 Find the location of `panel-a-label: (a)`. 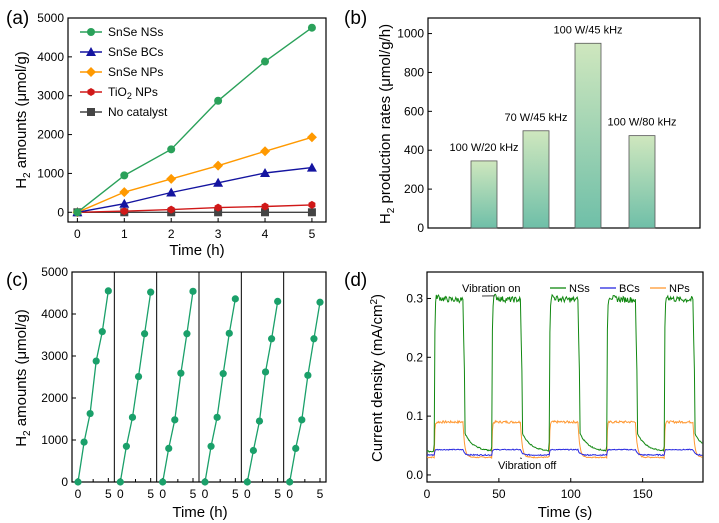

panel-a-label: (a) is located at coordinates (17, 18).